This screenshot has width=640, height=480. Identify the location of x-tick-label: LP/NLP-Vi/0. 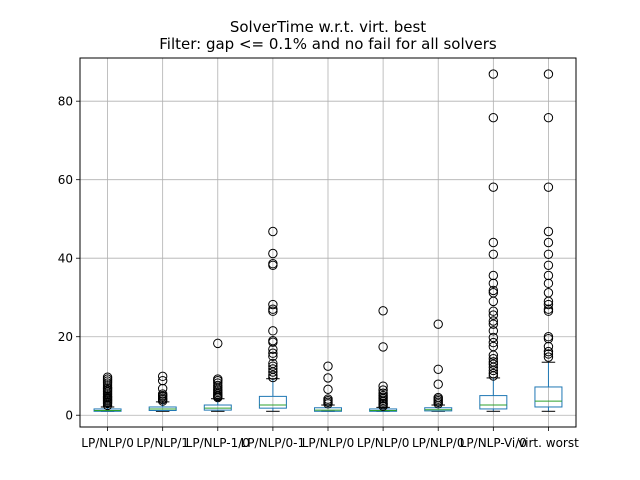
(493, 443).